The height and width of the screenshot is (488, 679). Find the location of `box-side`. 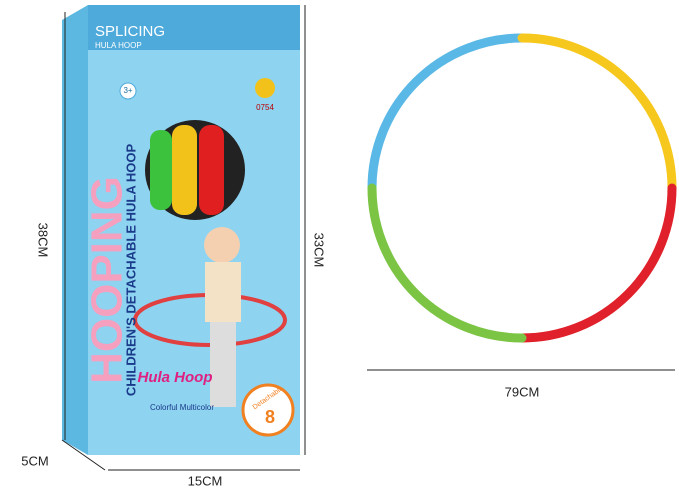

box-side is located at coordinates (75, 230).